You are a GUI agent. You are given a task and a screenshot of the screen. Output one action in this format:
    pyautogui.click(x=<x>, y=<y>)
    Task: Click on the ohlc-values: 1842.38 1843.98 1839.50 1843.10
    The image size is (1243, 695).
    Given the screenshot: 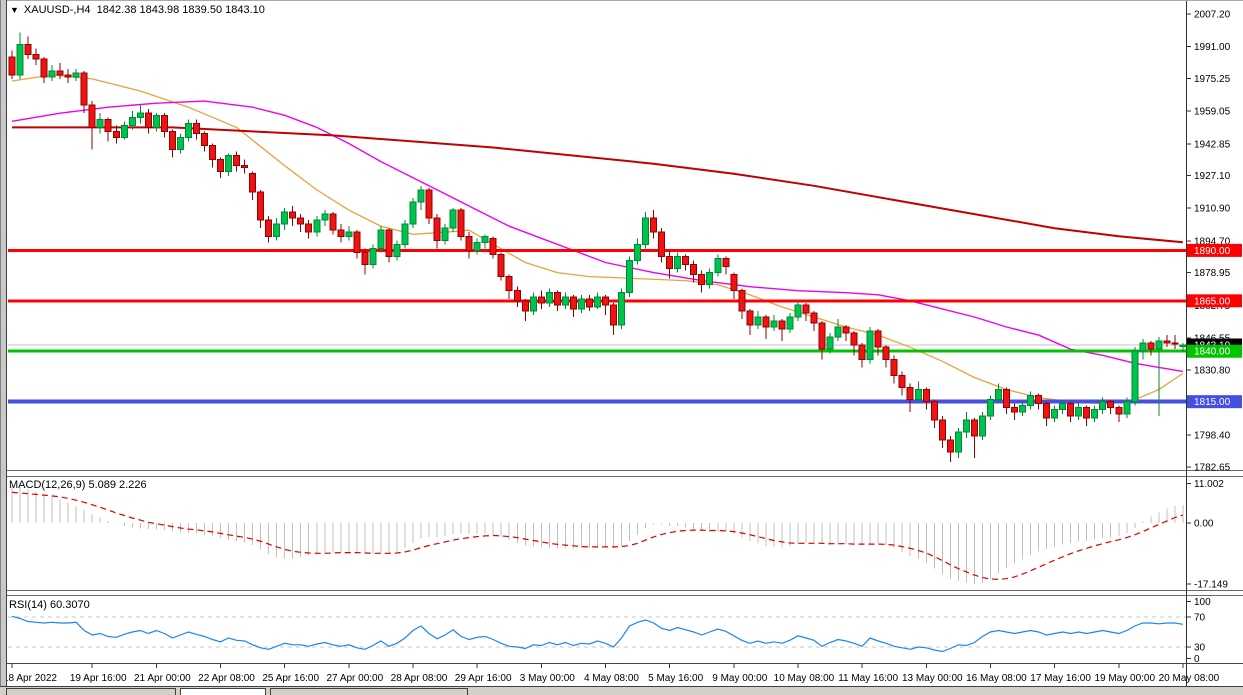 What is the action you would take?
    pyautogui.click(x=180, y=10)
    